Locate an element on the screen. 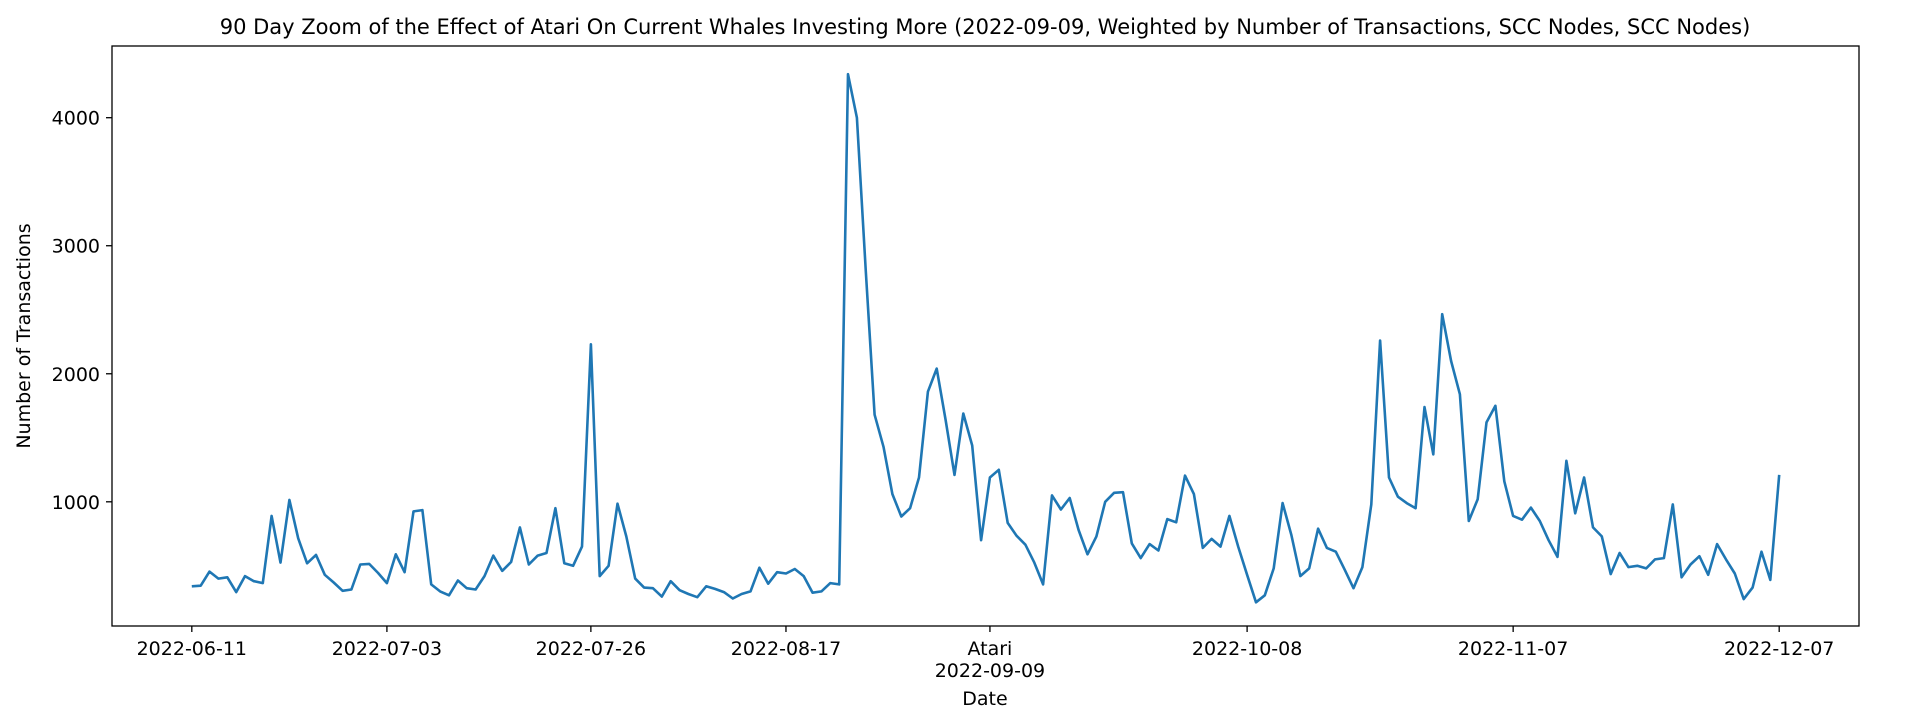  y-tick-label: 2000 is located at coordinates (76, 375).